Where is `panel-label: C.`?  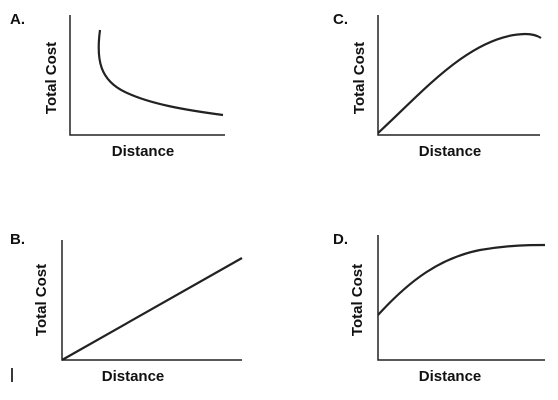
panel-label: C. is located at coordinates (340, 19).